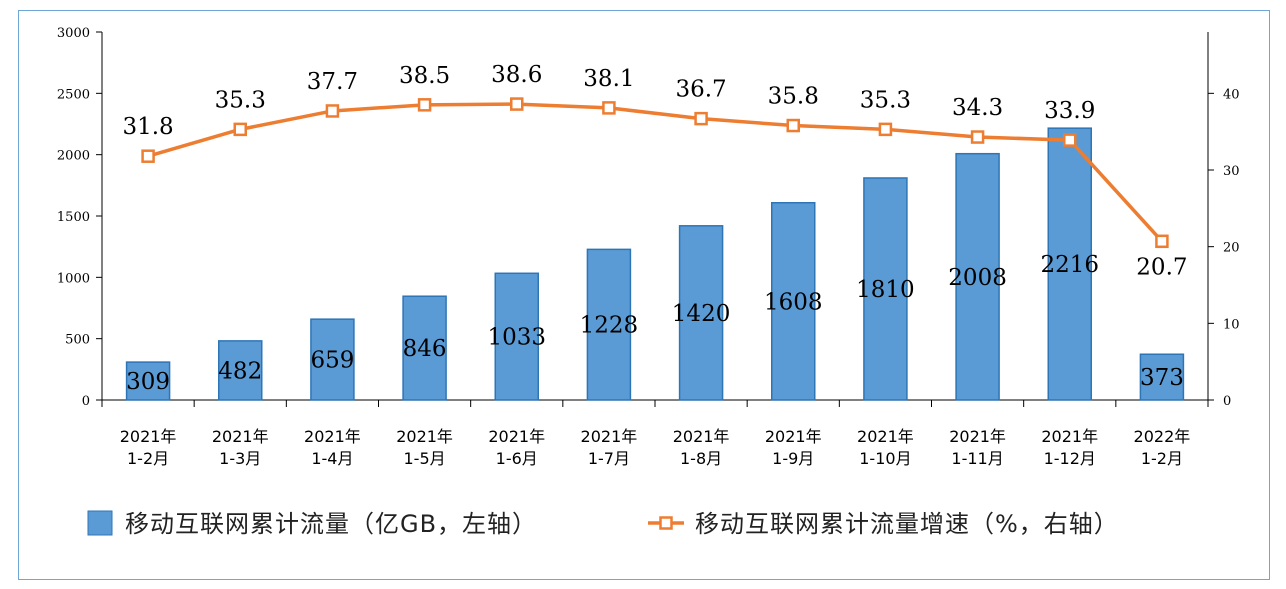  I want to click on line-value-label: 36.7, so click(700, 90).